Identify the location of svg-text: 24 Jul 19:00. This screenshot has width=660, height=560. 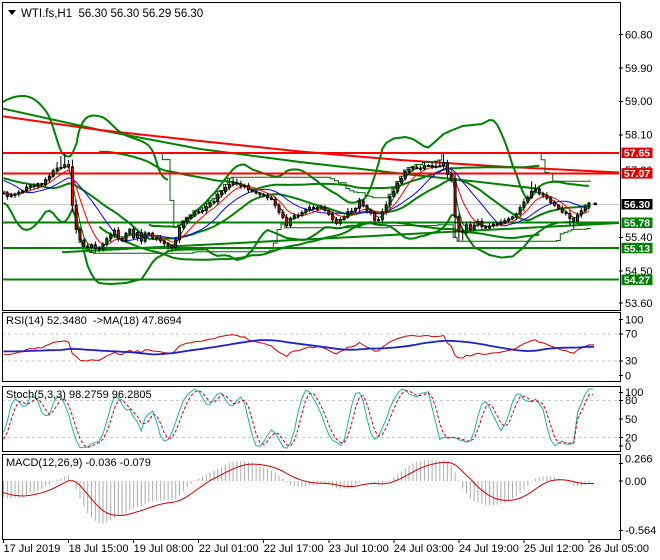
(489, 549).